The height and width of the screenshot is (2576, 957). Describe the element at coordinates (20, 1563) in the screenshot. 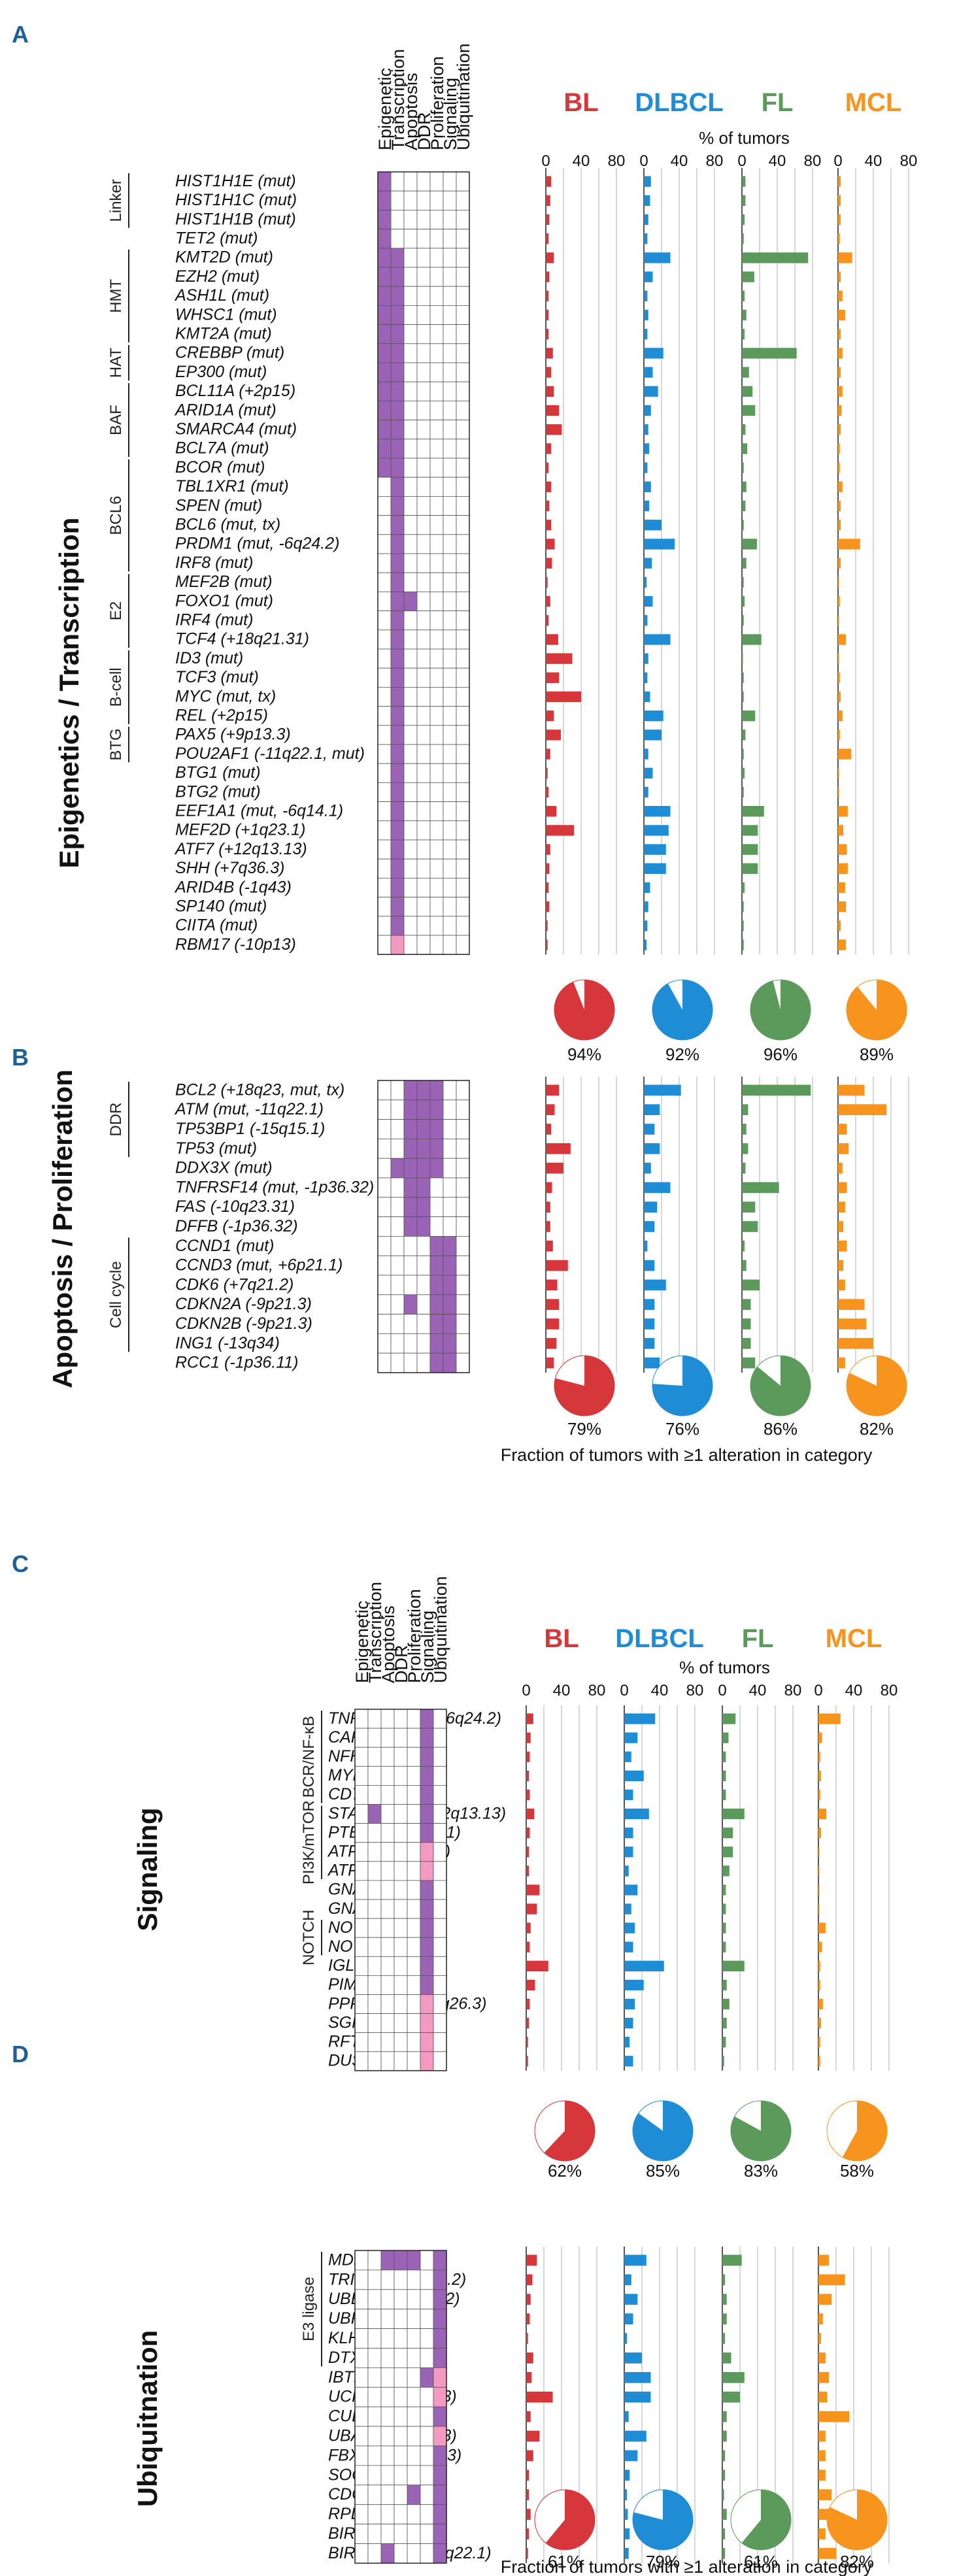

I see `panel-letter-C: C` at that location.